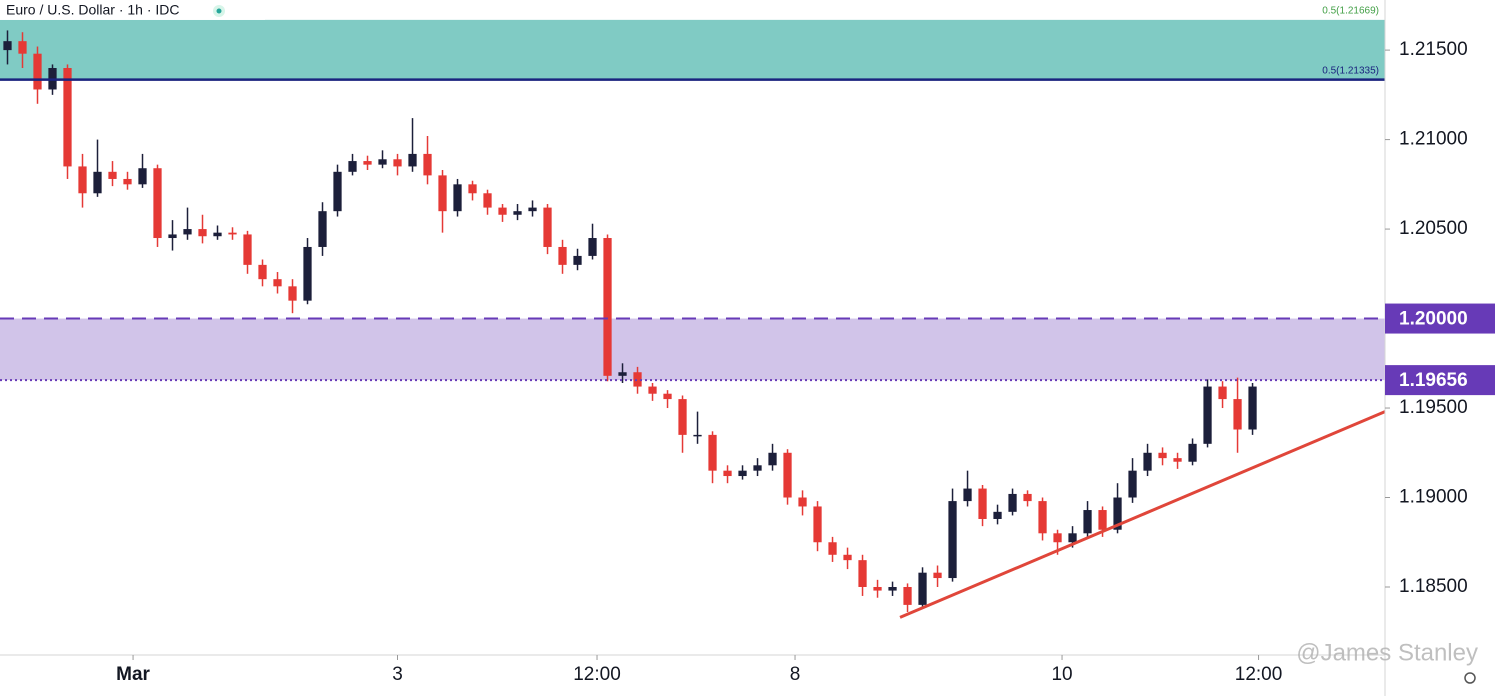  What do you see at coordinates (1433, 139) in the screenshot?
I see `y-tick-label: 1.21000` at bounding box center [1433, 139].